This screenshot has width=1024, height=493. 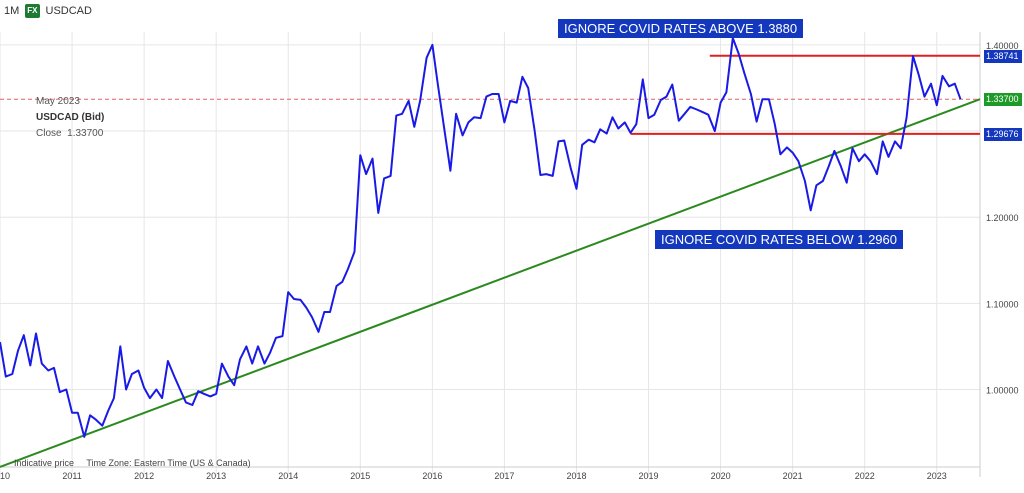 I want to click on price-label-bottom: 1.29676, so click(x=1003, y=134).